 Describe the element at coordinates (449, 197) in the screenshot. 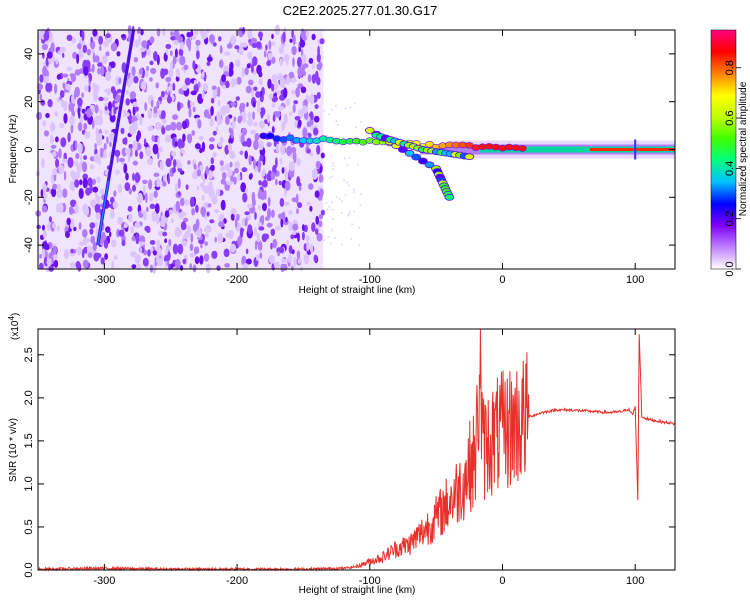

I see `branch-blob` at that location.